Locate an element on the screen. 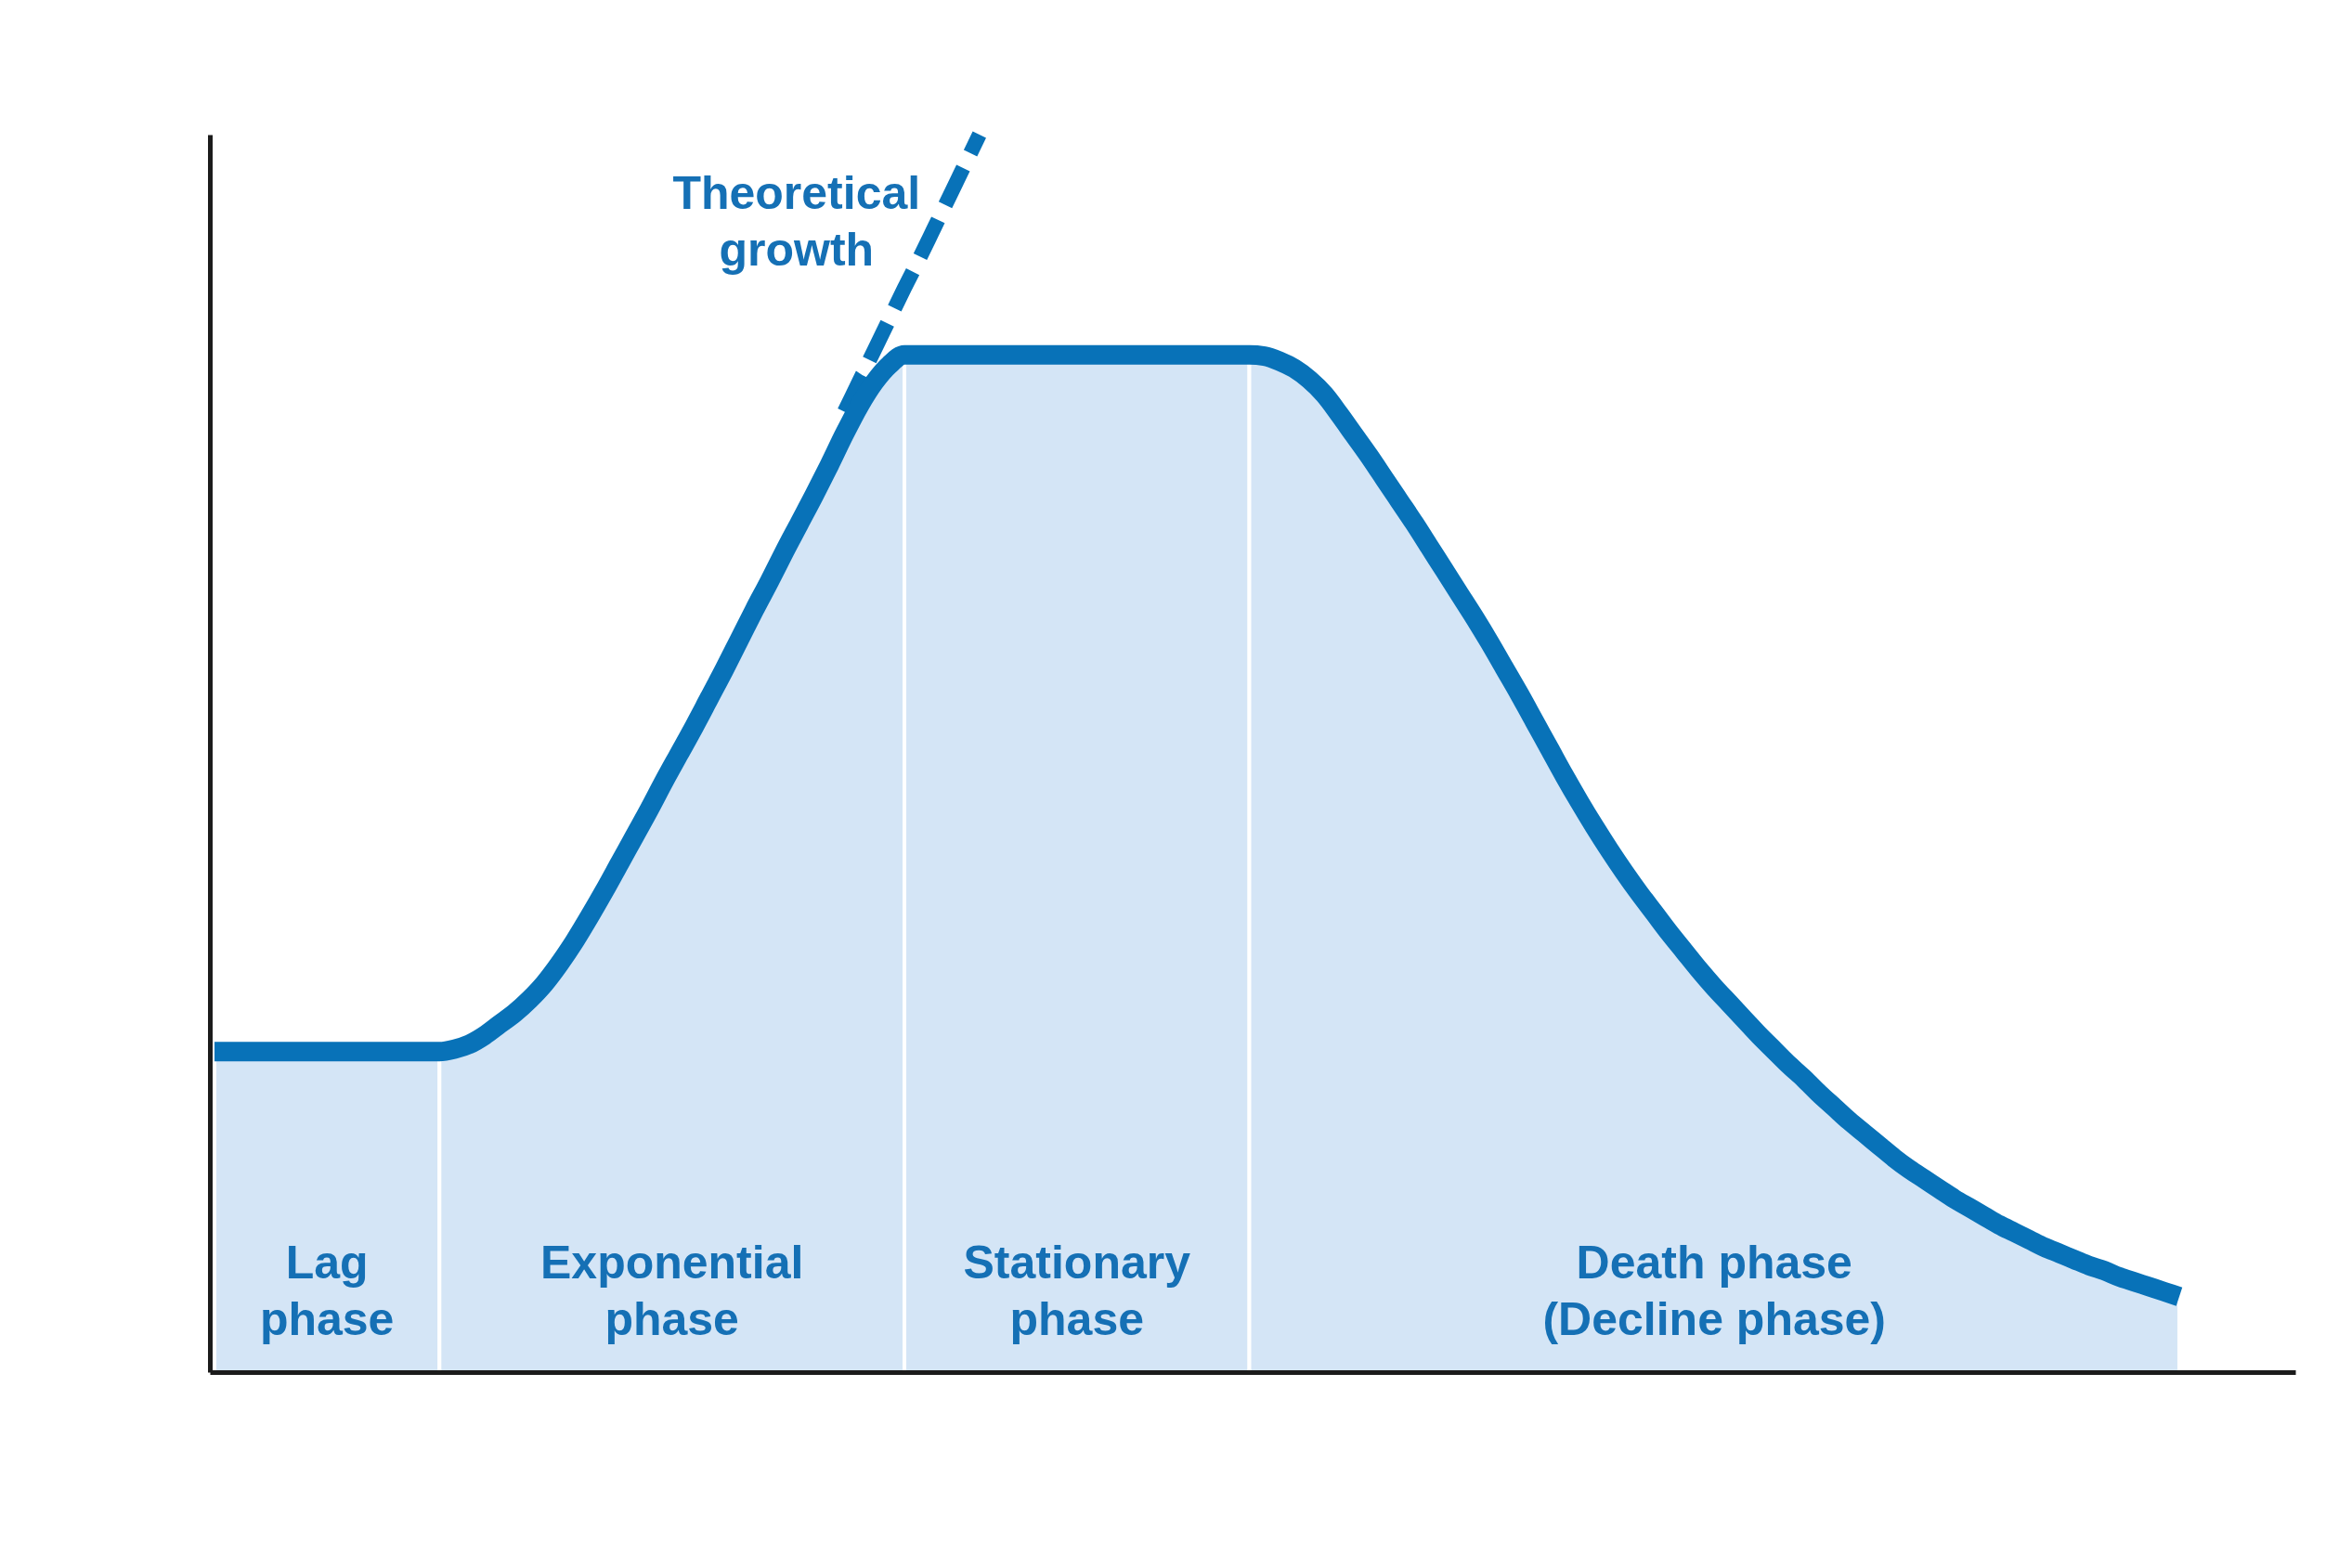  series-label: Theoretical growth is located at coordinates (796, 221).